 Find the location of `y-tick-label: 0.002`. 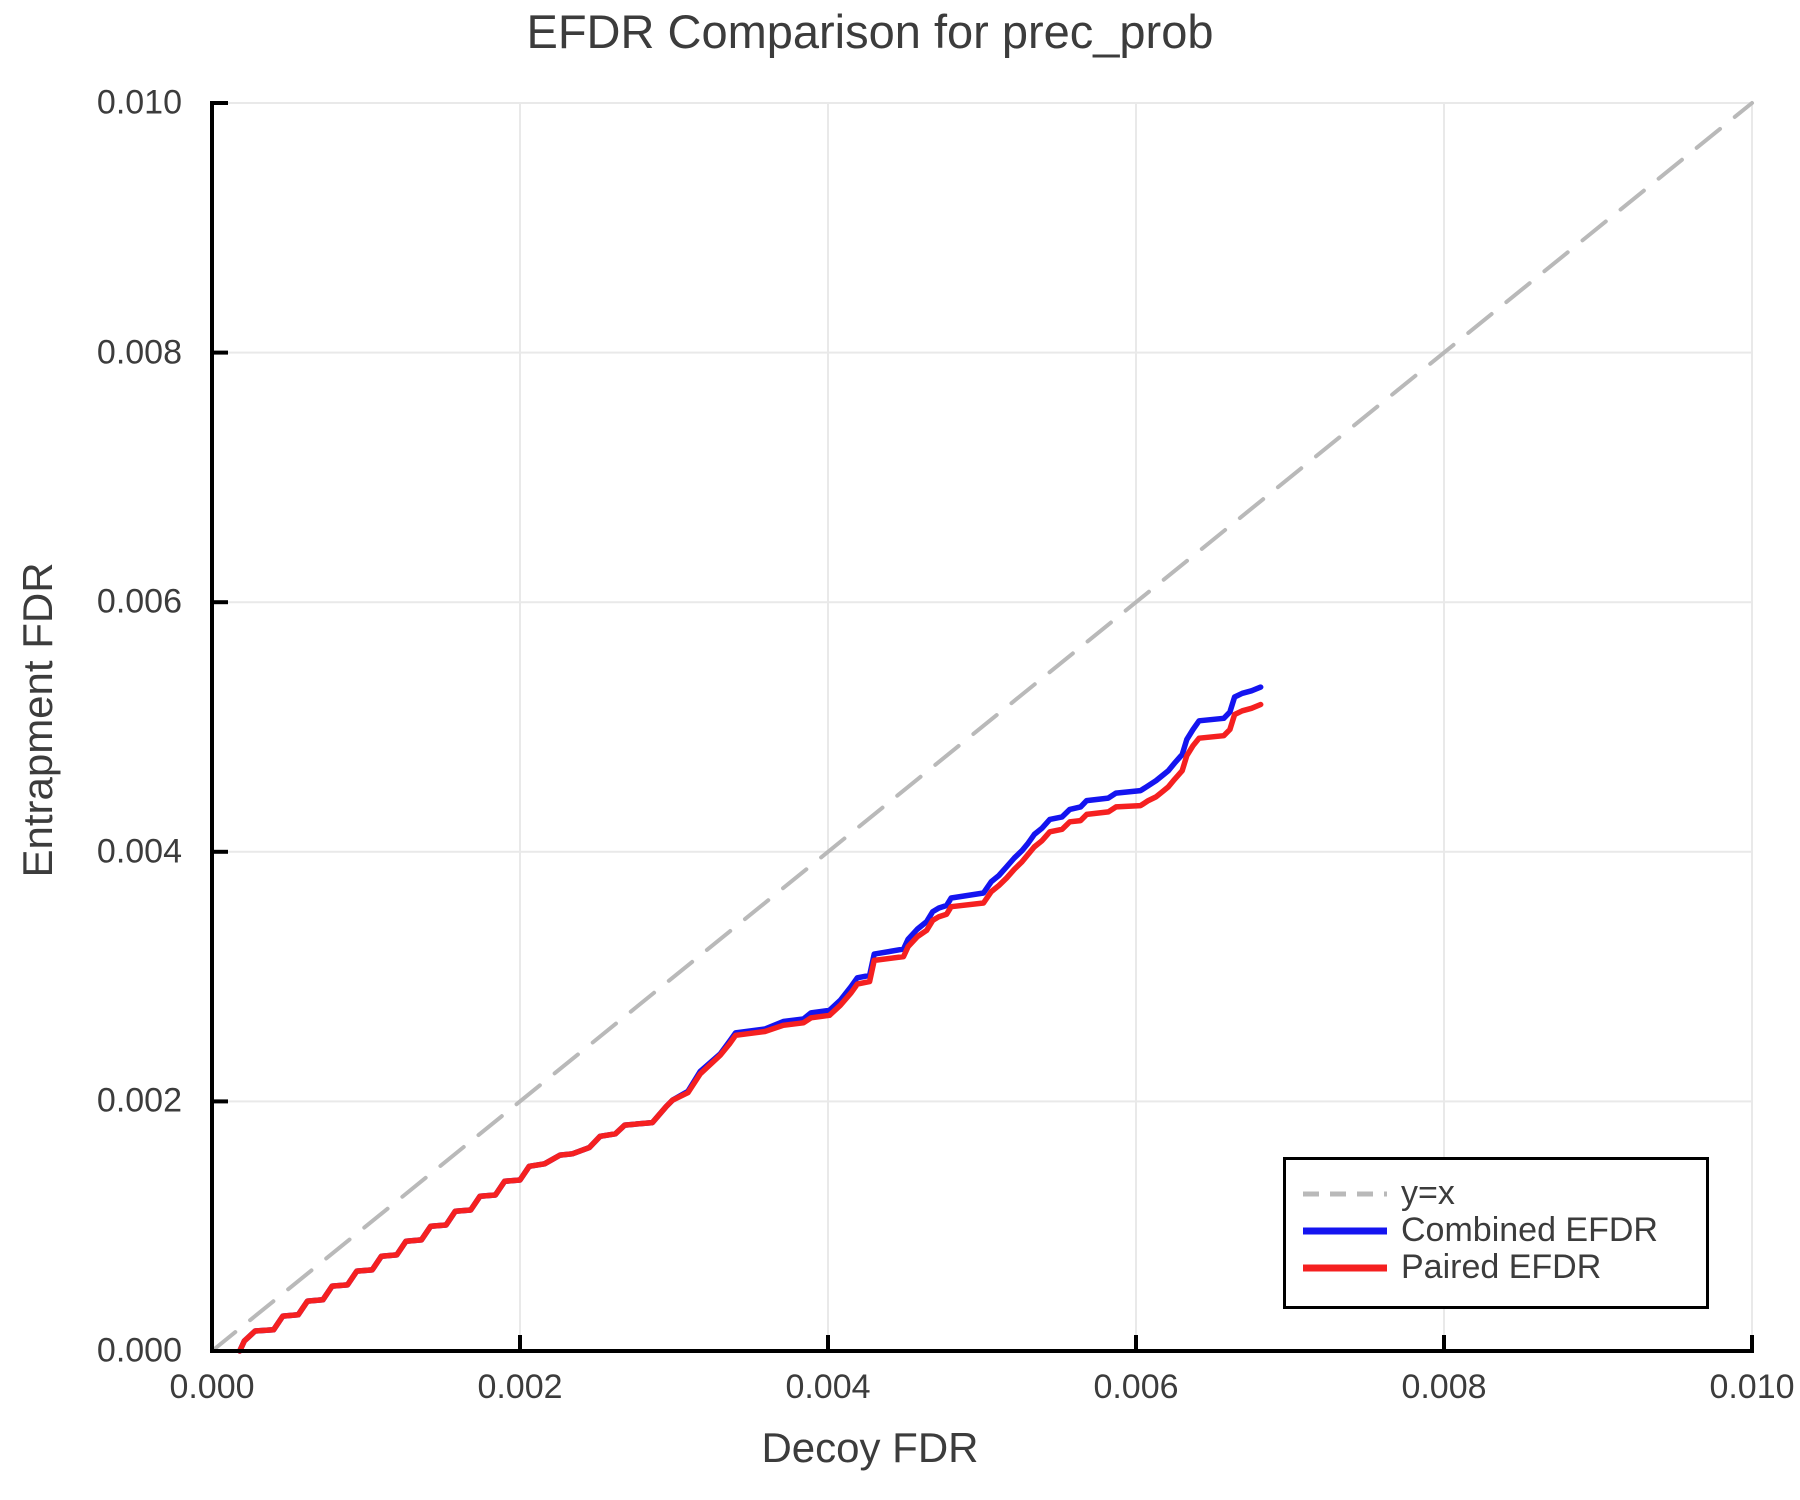

y-tick-label: 0.002 is located at coordinates (139, 1100).